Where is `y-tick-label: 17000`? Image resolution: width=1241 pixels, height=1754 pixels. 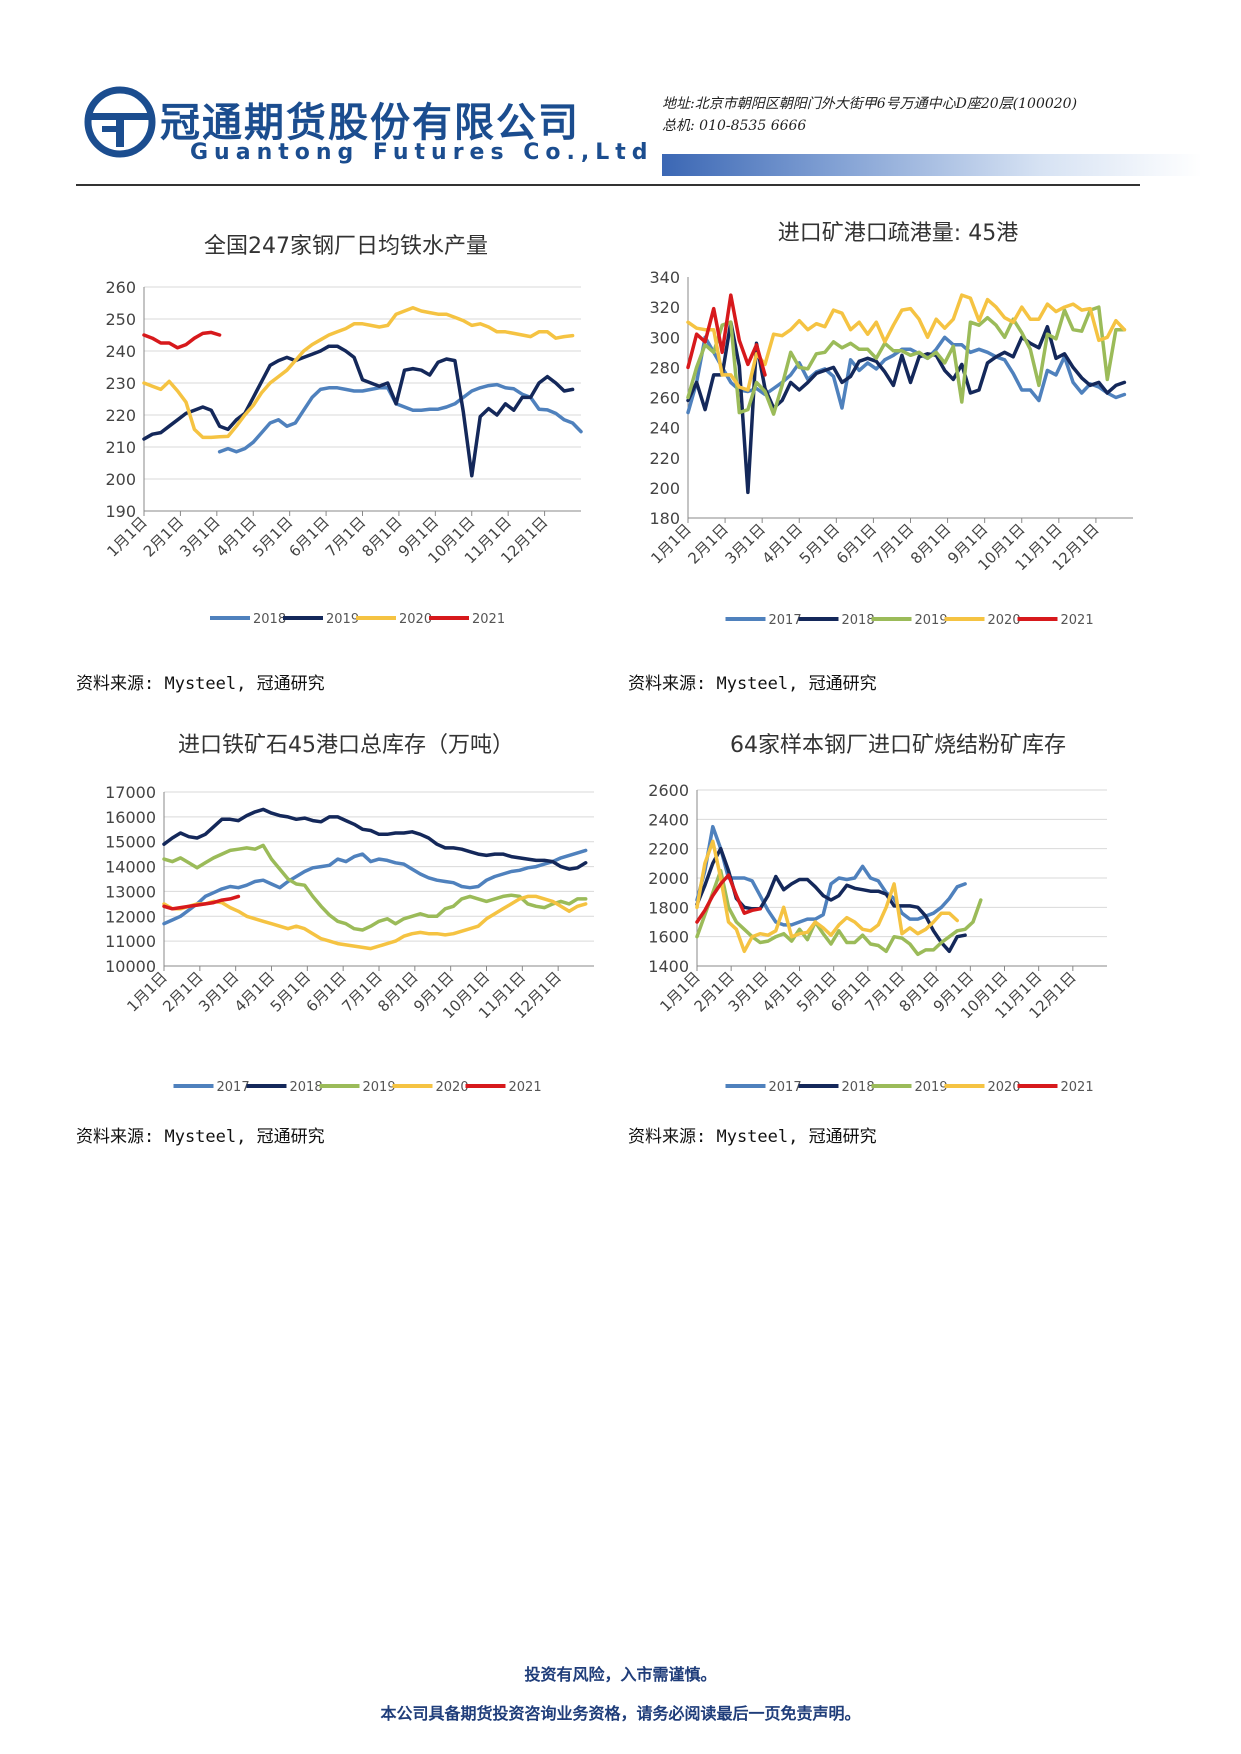 y-tick-label: 17000 is located at coordinates (130, 792).